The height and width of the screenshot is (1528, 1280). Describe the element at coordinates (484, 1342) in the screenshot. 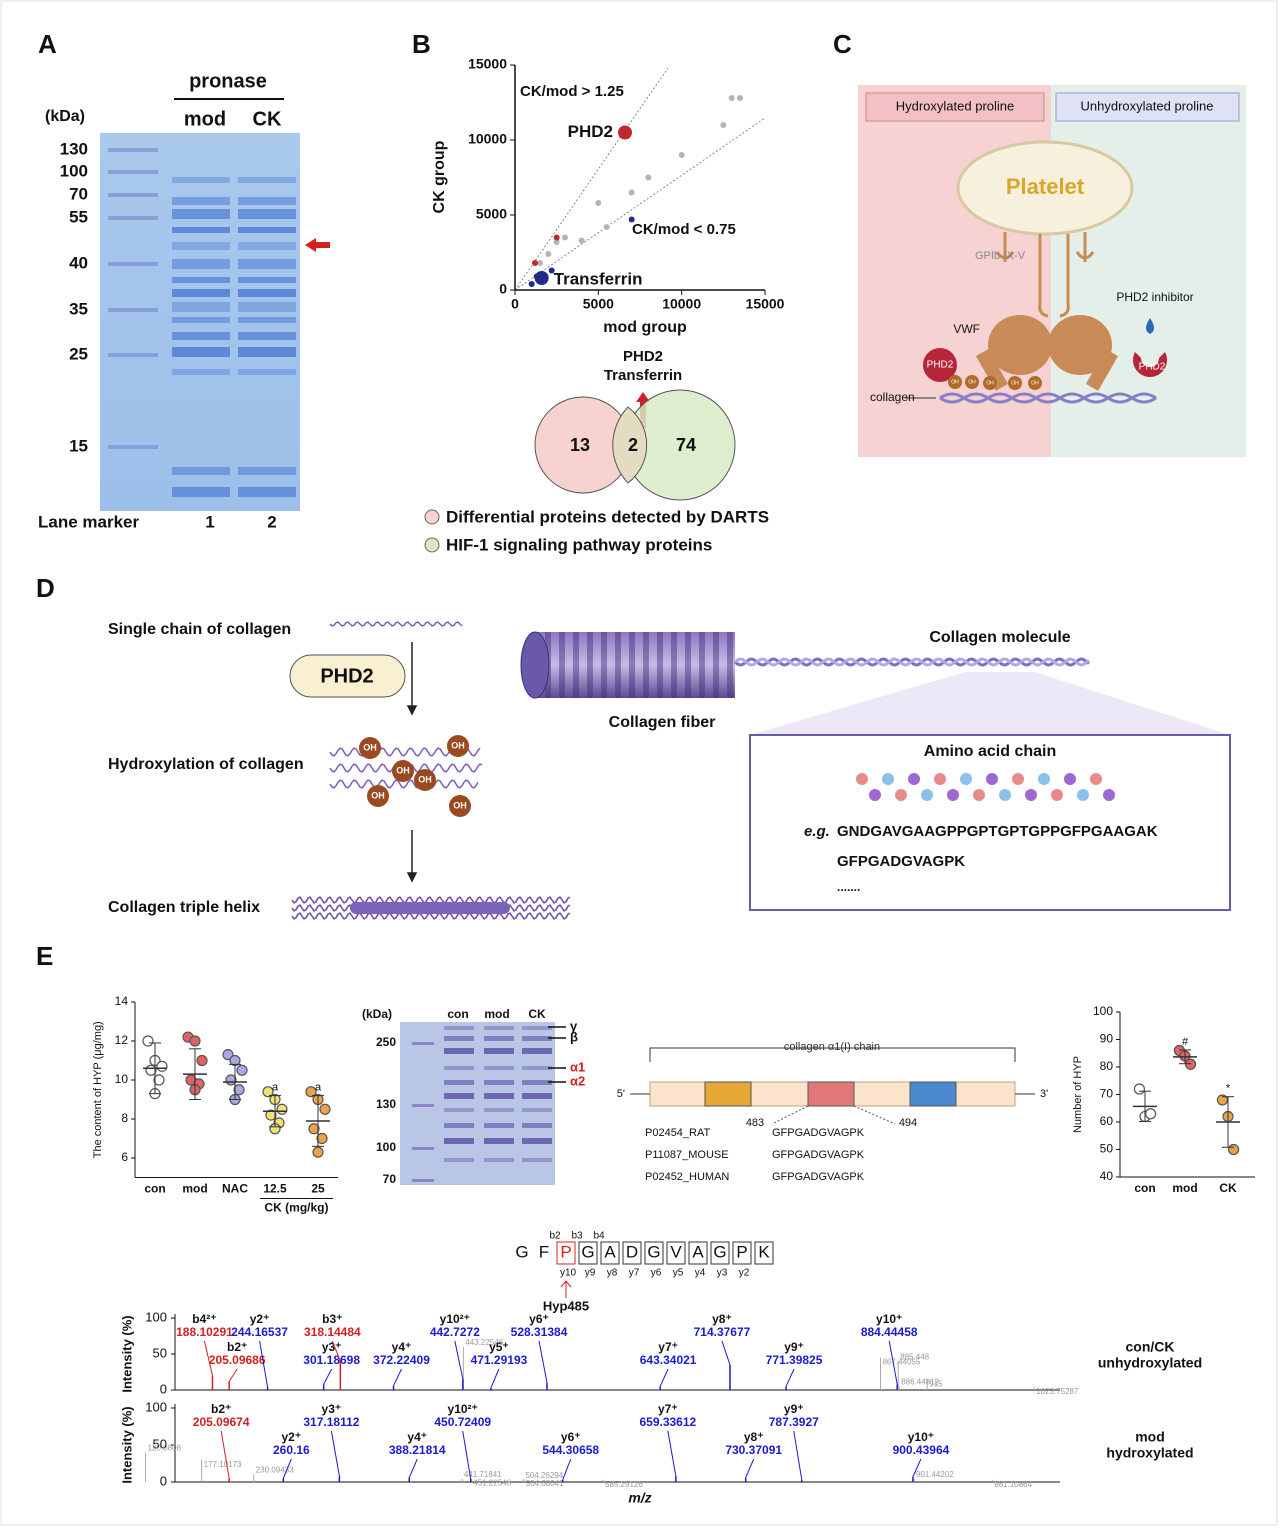

I see `minor-label: 443.22546` at that location.